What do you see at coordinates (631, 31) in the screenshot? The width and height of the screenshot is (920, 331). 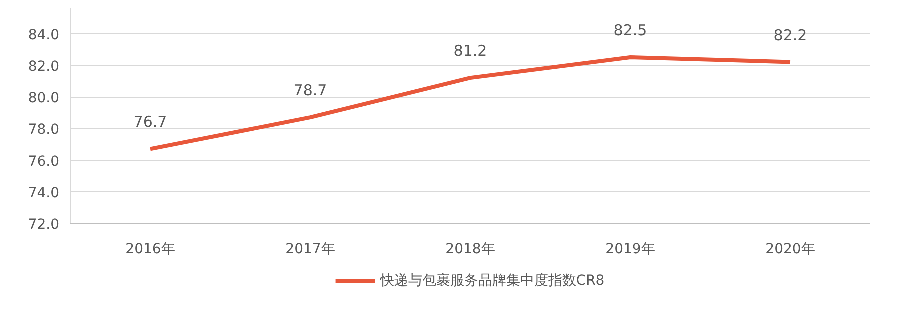 I see `data-label: 82.5` at bounding box center [631, 31].